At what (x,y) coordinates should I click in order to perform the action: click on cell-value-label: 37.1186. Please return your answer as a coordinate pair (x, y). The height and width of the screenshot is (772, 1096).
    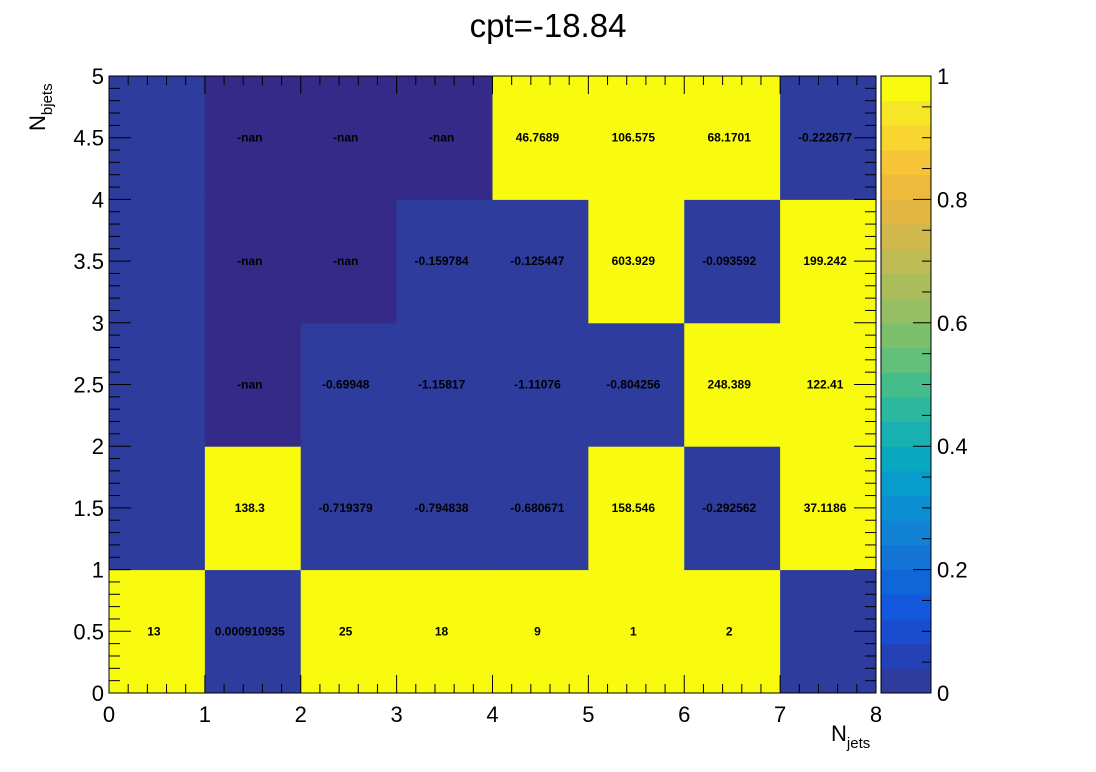
    Looking at the image, I should click on (825, 508).